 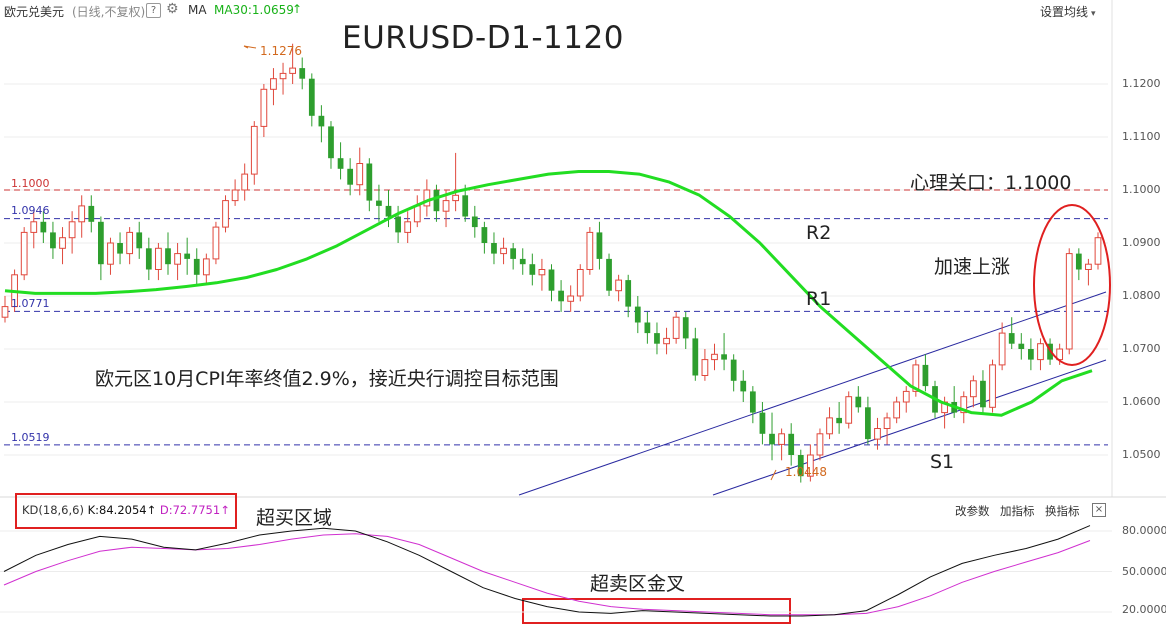 What do you see at coordinates (1141, 189) in the screenshot?
I see `y-tick-label: 1.1000` at bounding box center [1141, 189].